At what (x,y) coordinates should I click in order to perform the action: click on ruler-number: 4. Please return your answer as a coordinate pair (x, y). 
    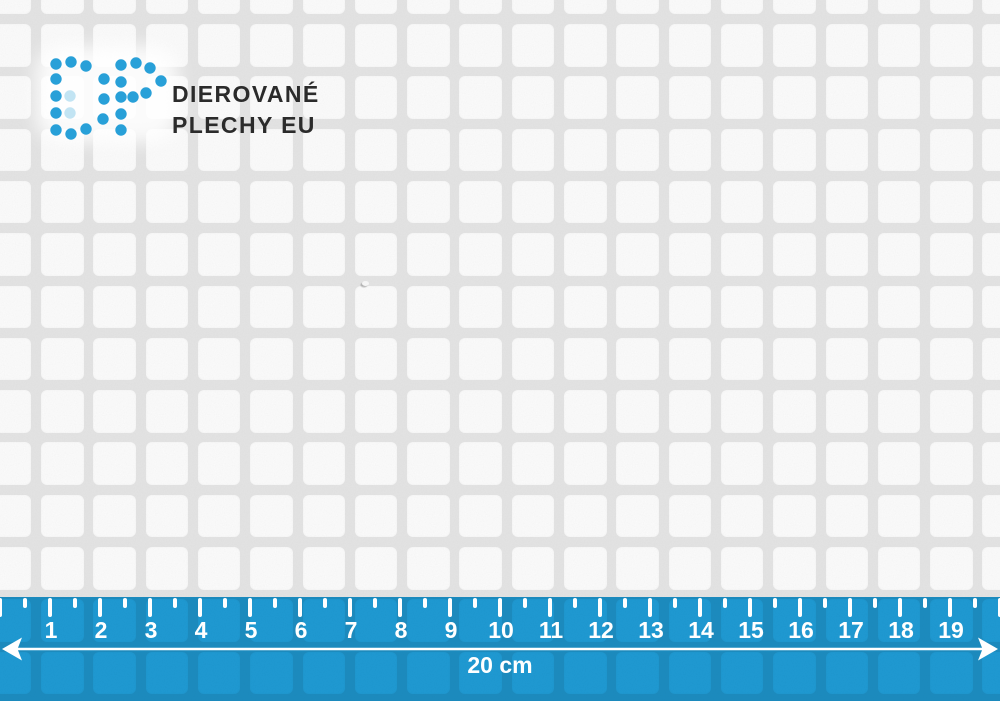
    Looking at the image, I should click on (201, 630).